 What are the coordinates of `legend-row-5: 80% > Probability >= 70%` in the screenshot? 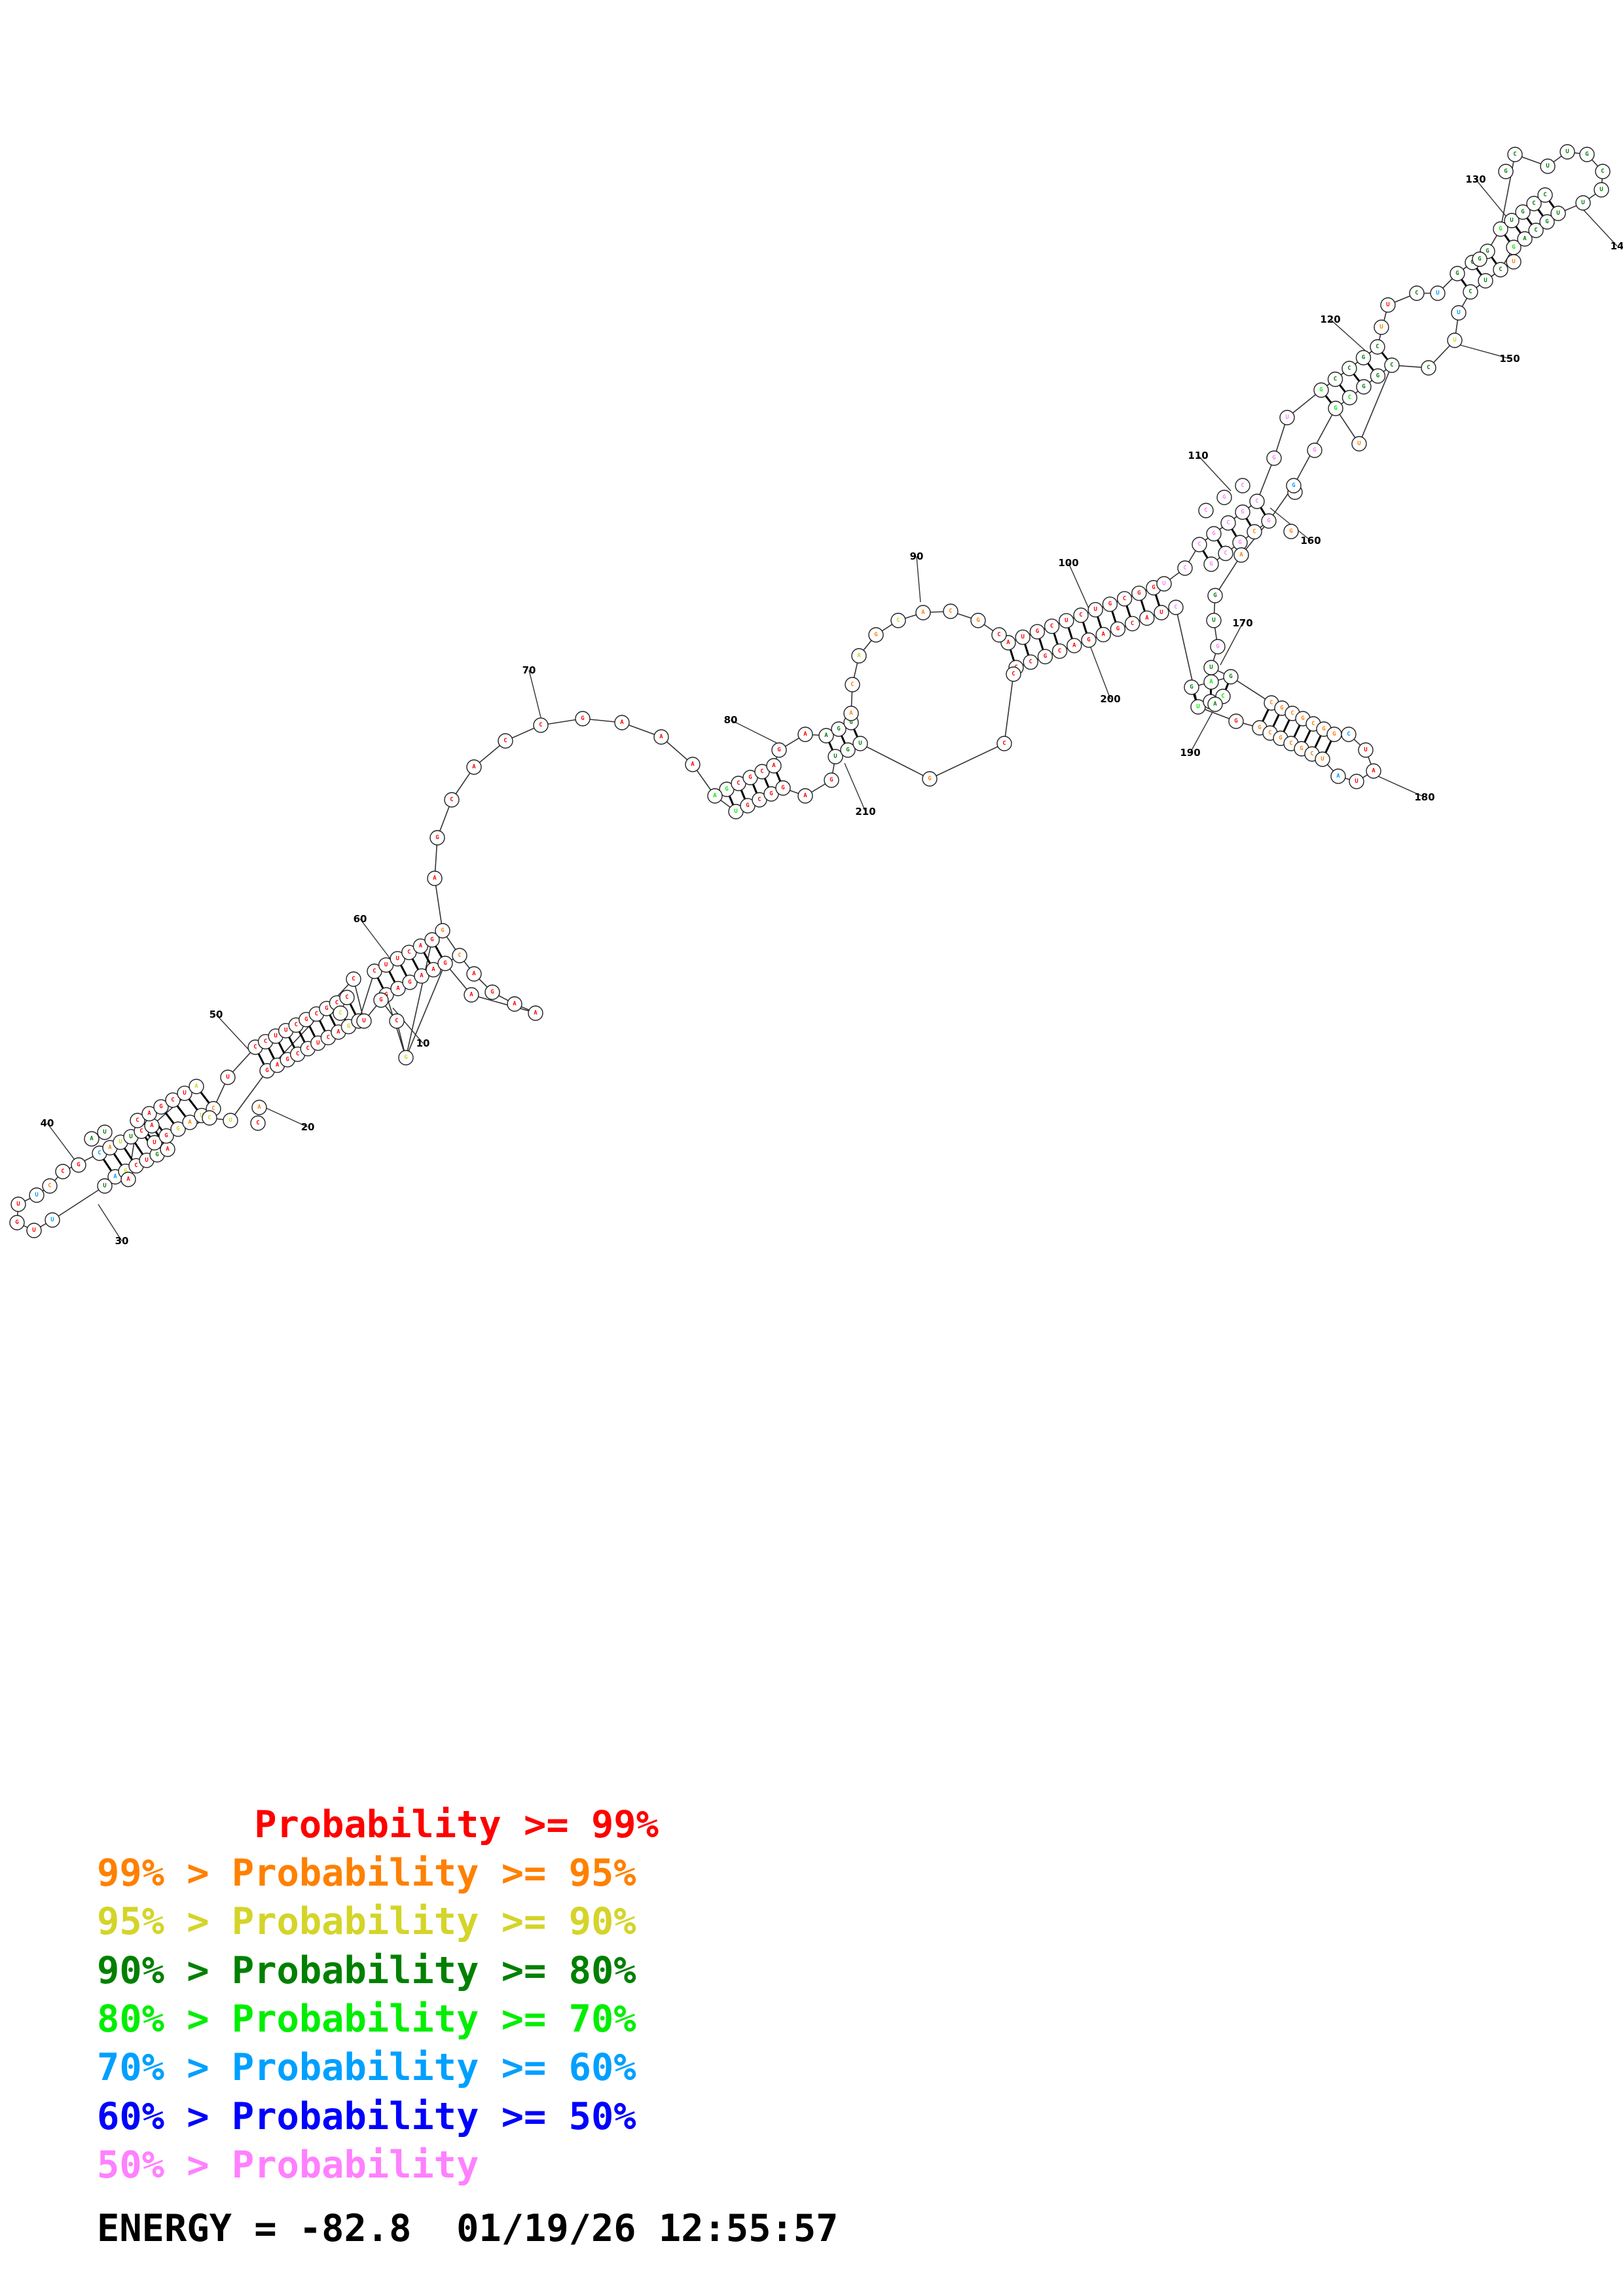 It's located at (366, 2020).